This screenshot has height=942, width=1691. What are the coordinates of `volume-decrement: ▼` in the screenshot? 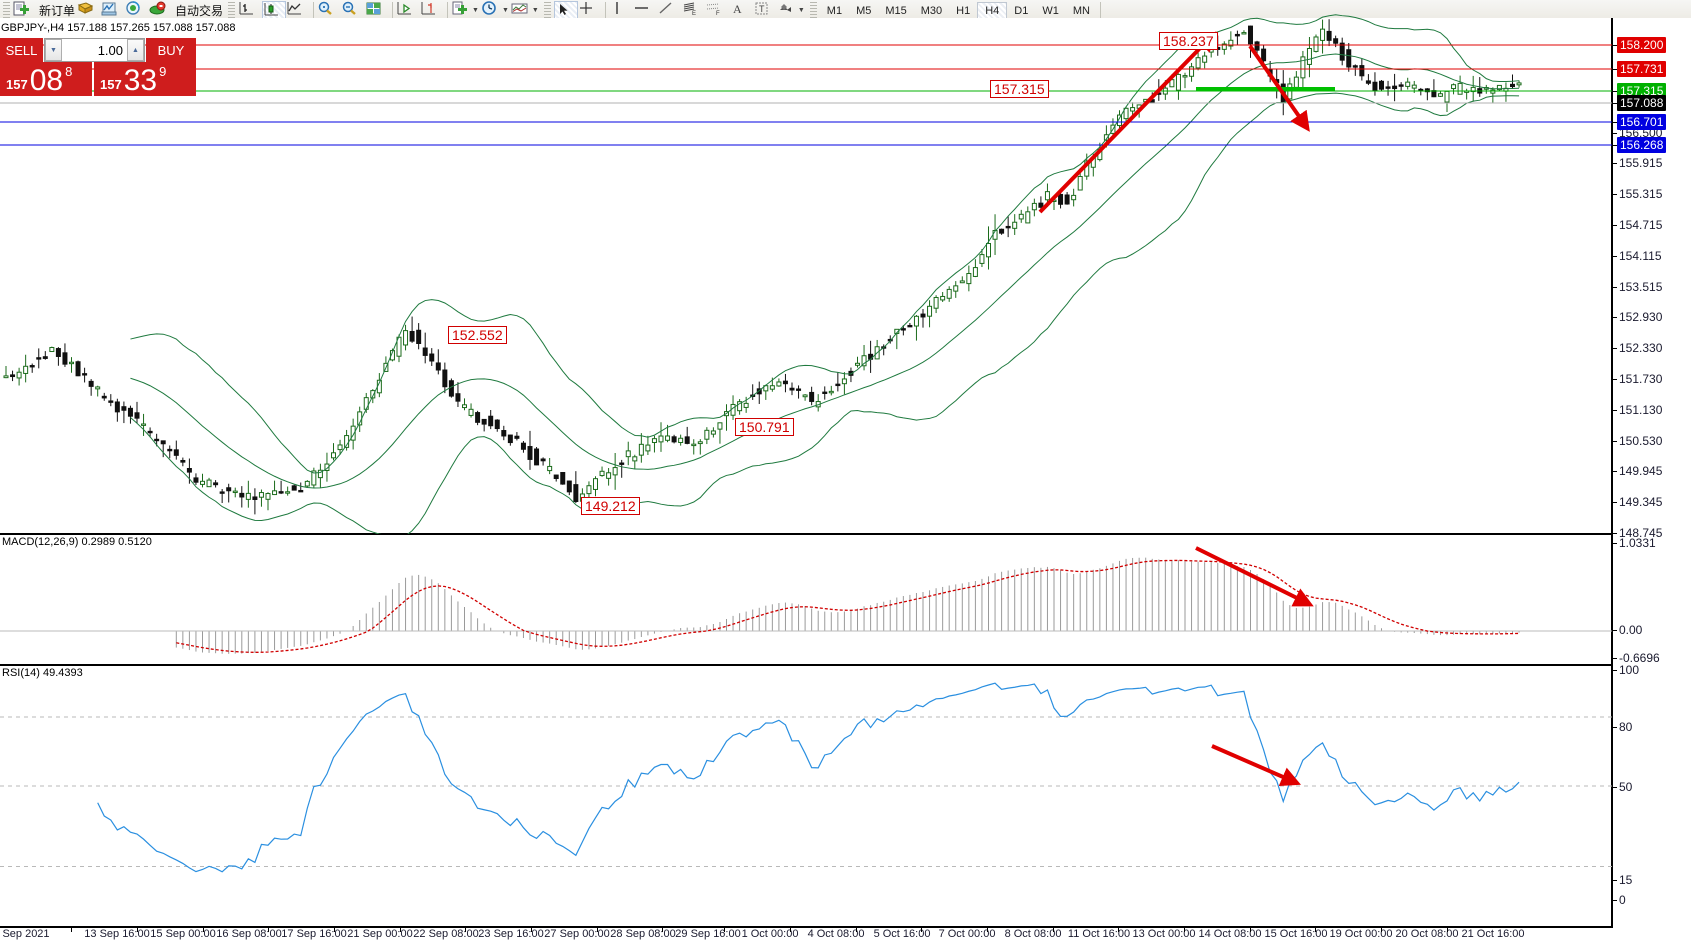 It's located at (53, 50).